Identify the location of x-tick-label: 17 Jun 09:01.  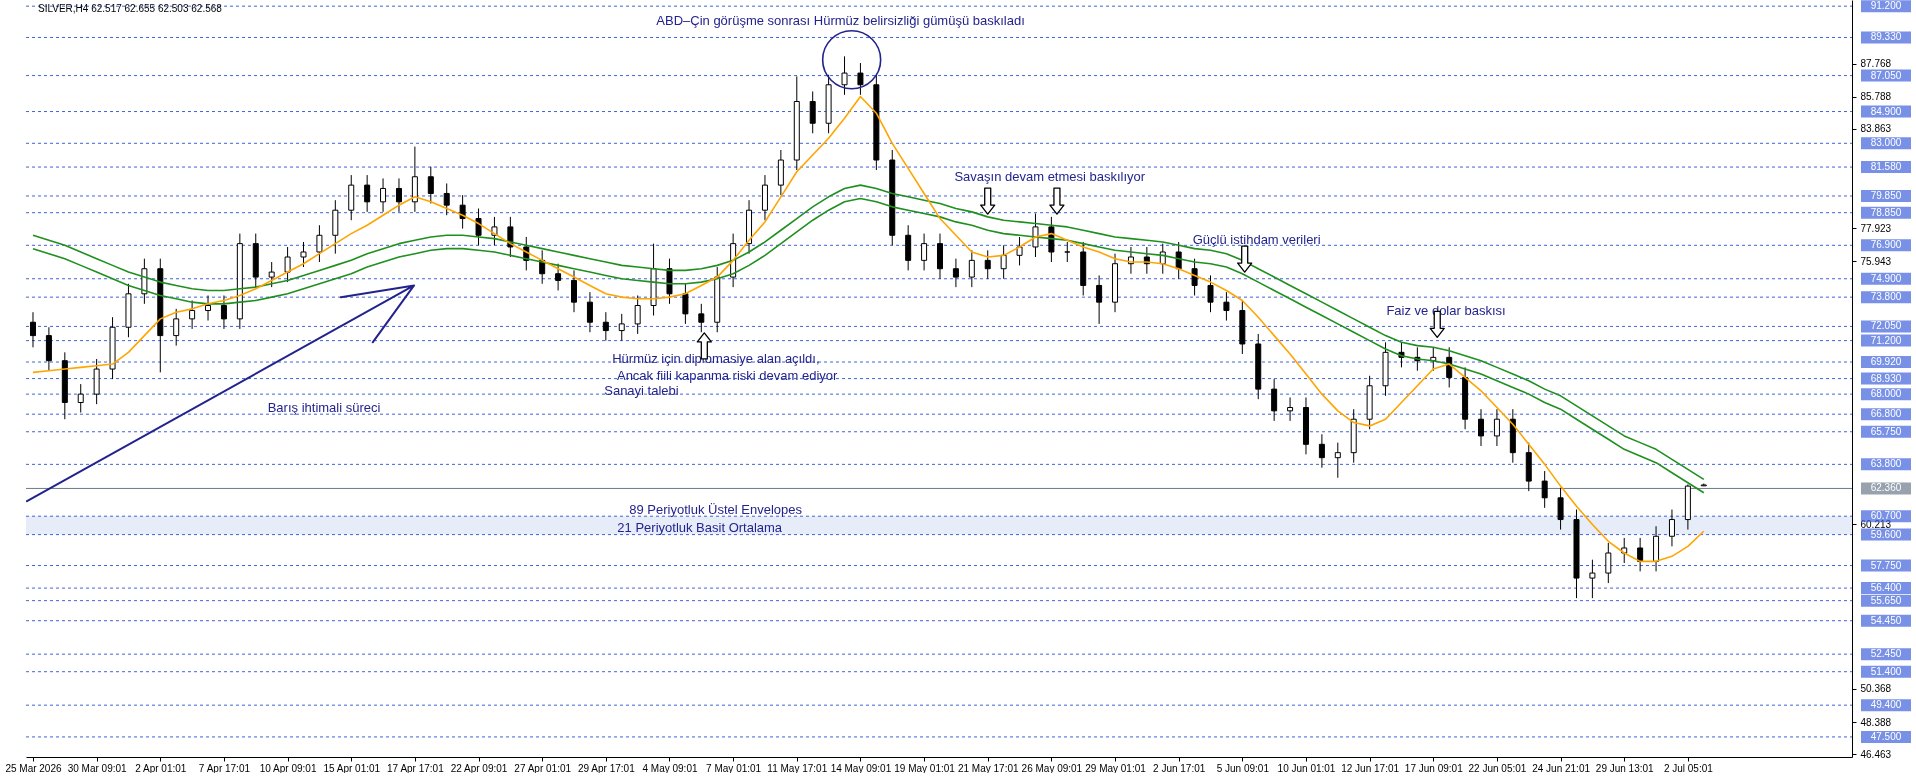
(1434, 768).